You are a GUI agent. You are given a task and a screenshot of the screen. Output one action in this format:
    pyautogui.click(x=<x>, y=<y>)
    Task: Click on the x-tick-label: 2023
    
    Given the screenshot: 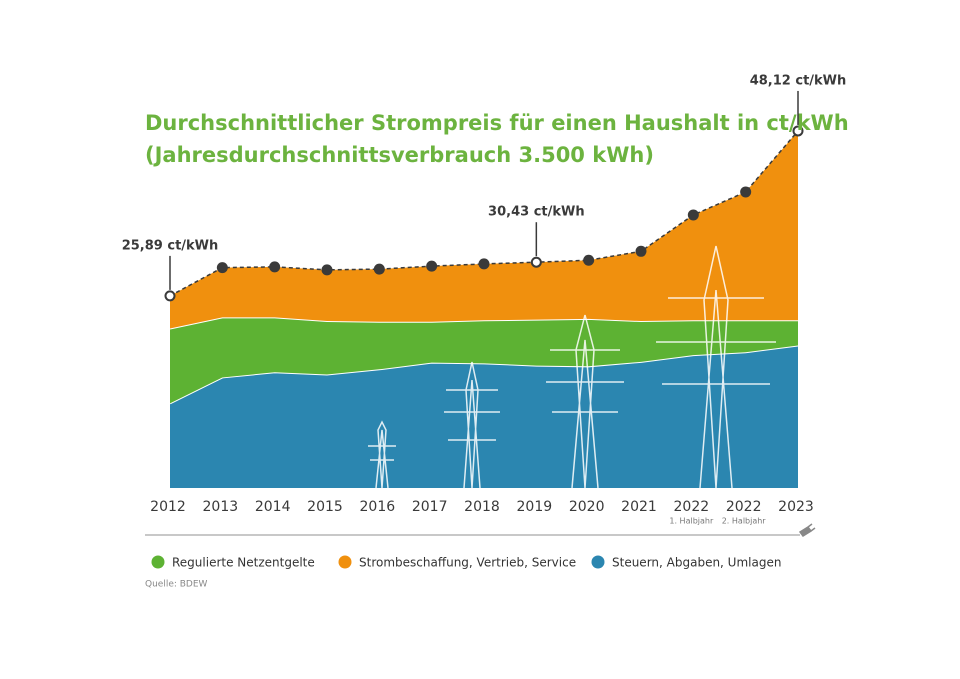 What is the action you would take?
    pyautogui.click(x=796, y=507)
    